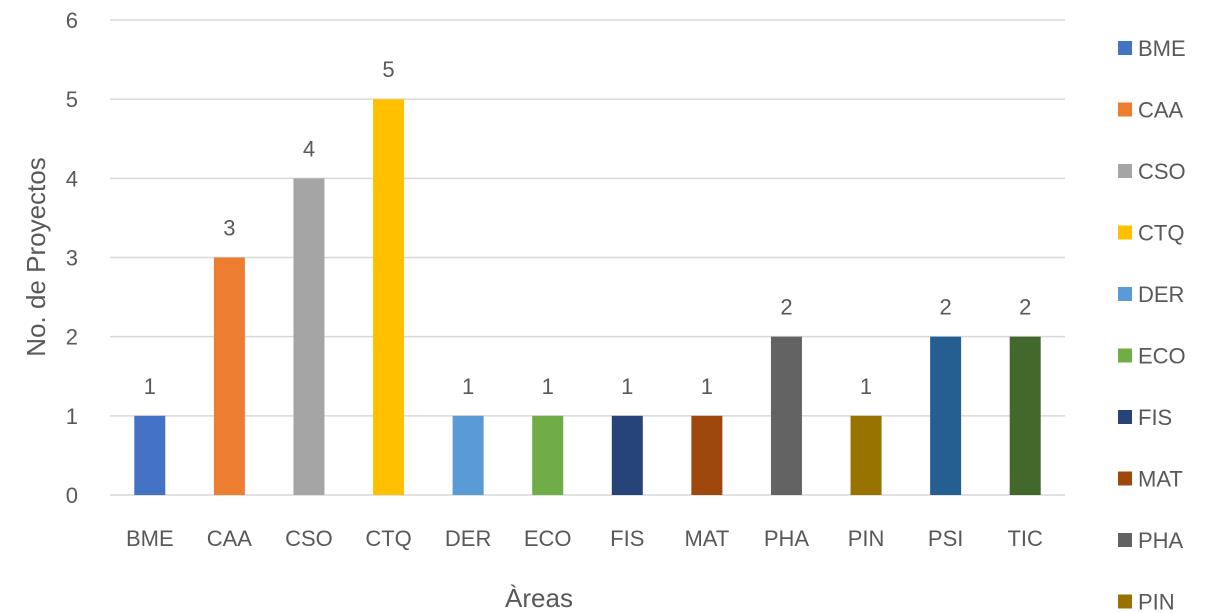 This screenshot has width=1230, height=613. I want to click on y-axis-ticks: 0 1 2 3 4 5 6, so click(72, 258).